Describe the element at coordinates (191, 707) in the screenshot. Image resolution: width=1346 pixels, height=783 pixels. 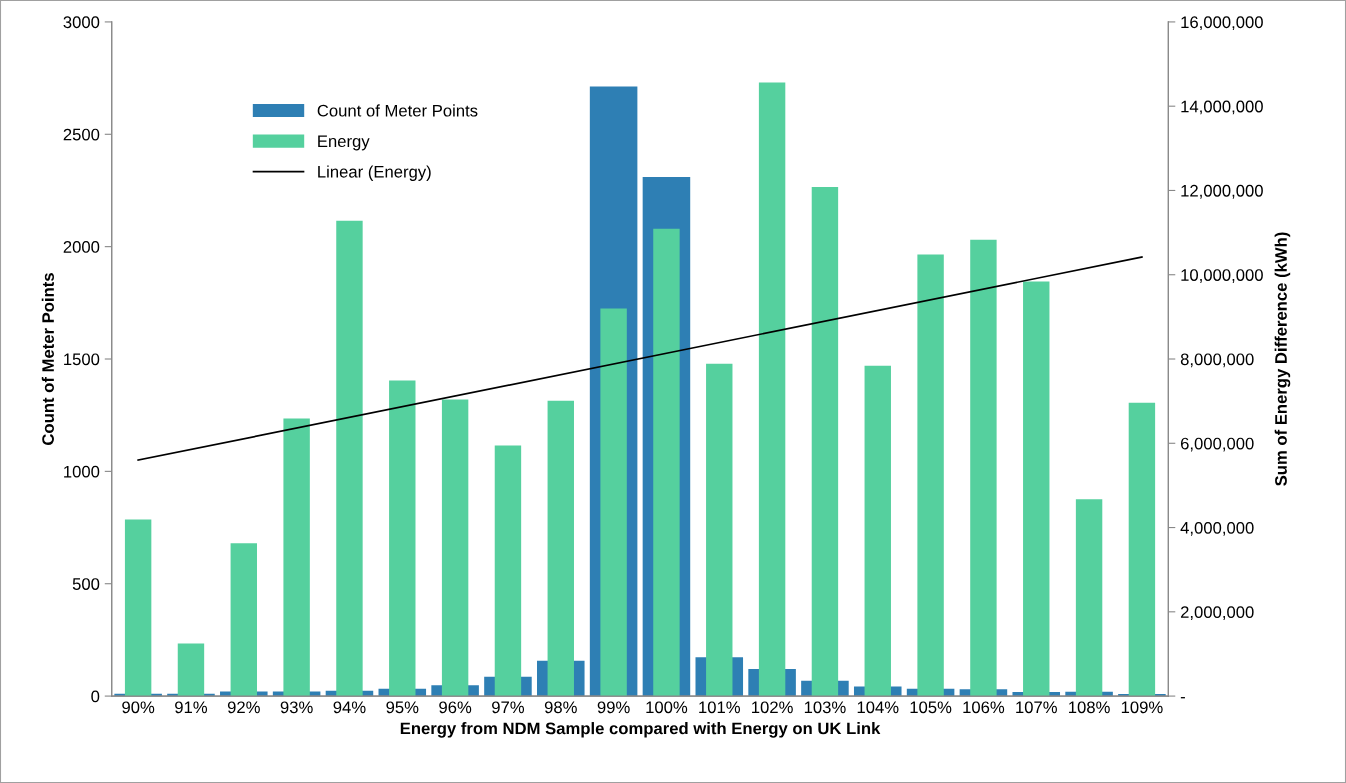
I see `x-tick-label: 91%` at that location.